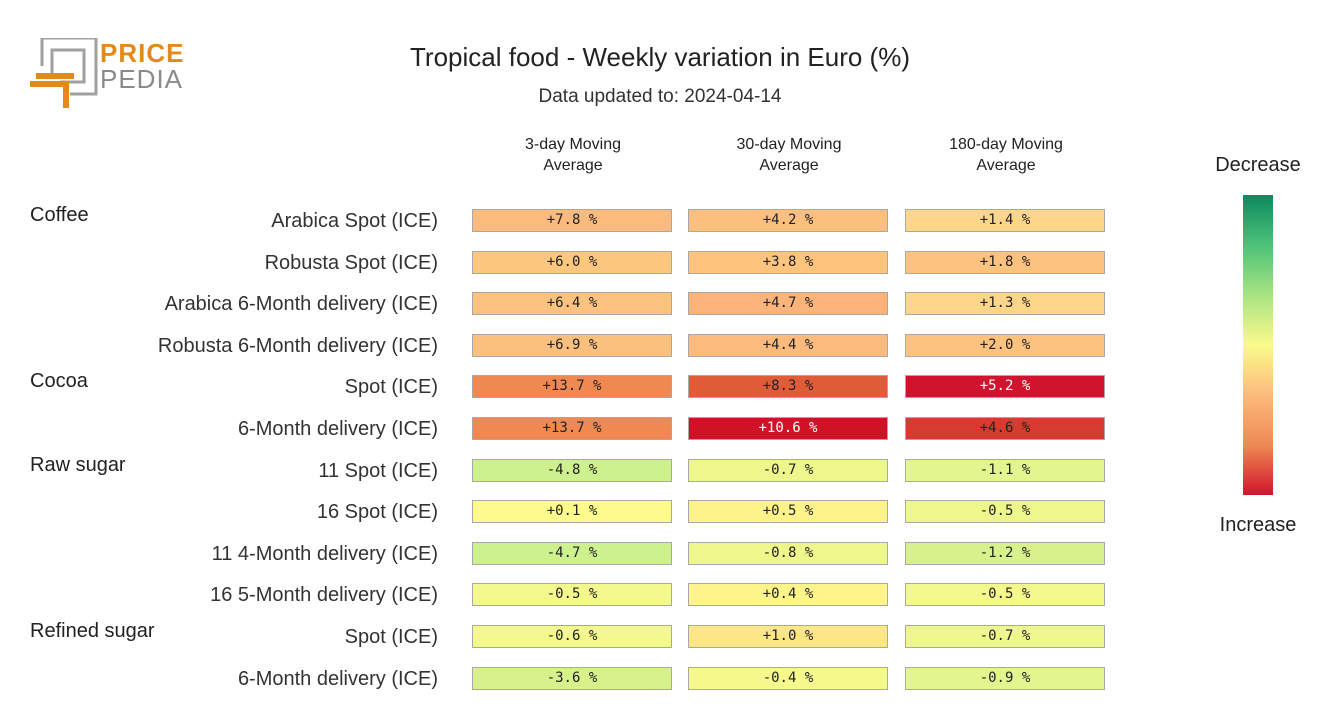  Describe the element at coordinates (1005, 387) in the screenshot. I see `heatmap-cell: +5.2 %` at that location.